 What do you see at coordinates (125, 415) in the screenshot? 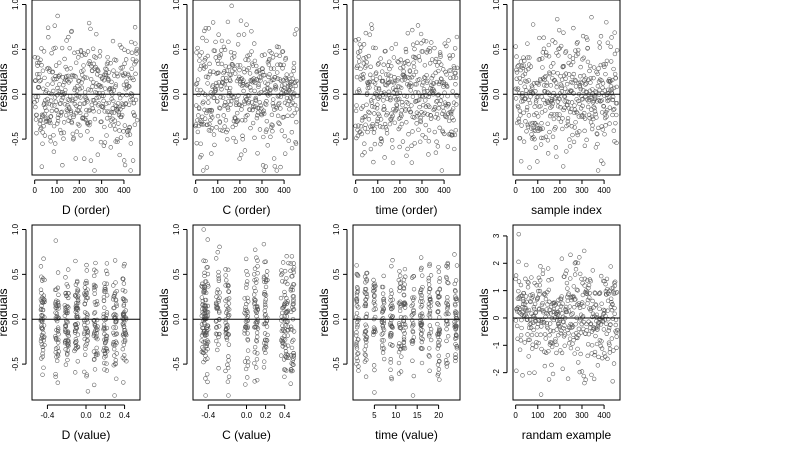
I see `x-tick-label: 0.4` at bounding box center [125, 415].